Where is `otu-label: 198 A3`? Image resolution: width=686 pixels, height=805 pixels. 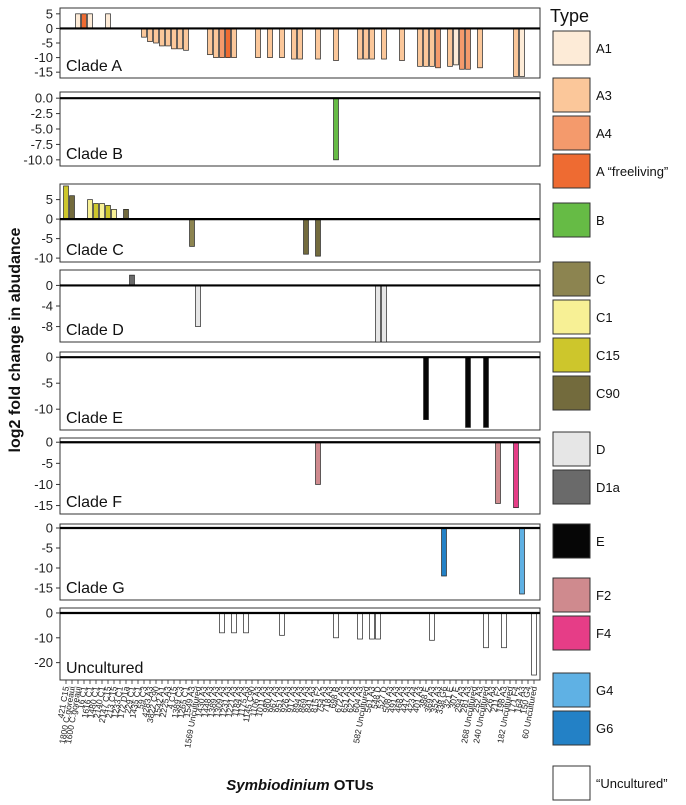 otu-label: 198 A3 is located at coordinates (502, 699).